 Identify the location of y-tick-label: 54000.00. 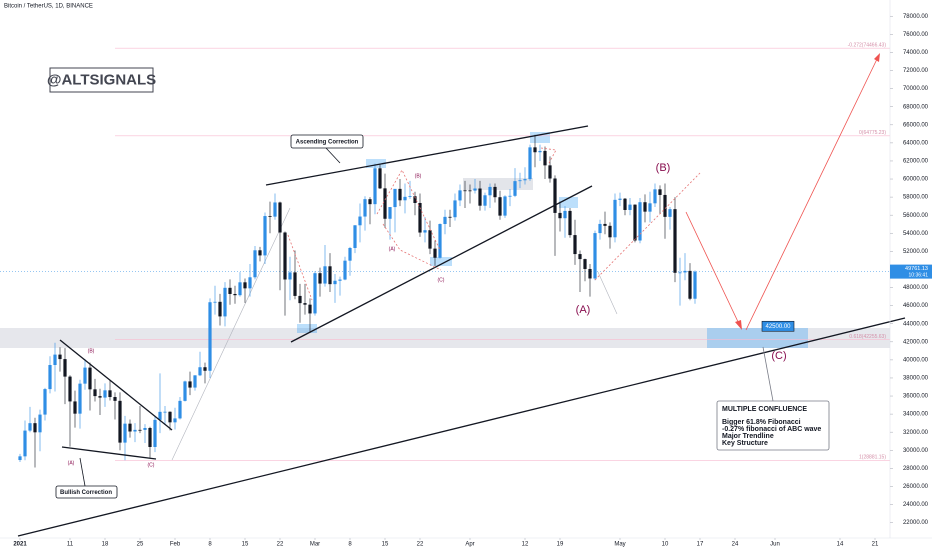
(916, 234).